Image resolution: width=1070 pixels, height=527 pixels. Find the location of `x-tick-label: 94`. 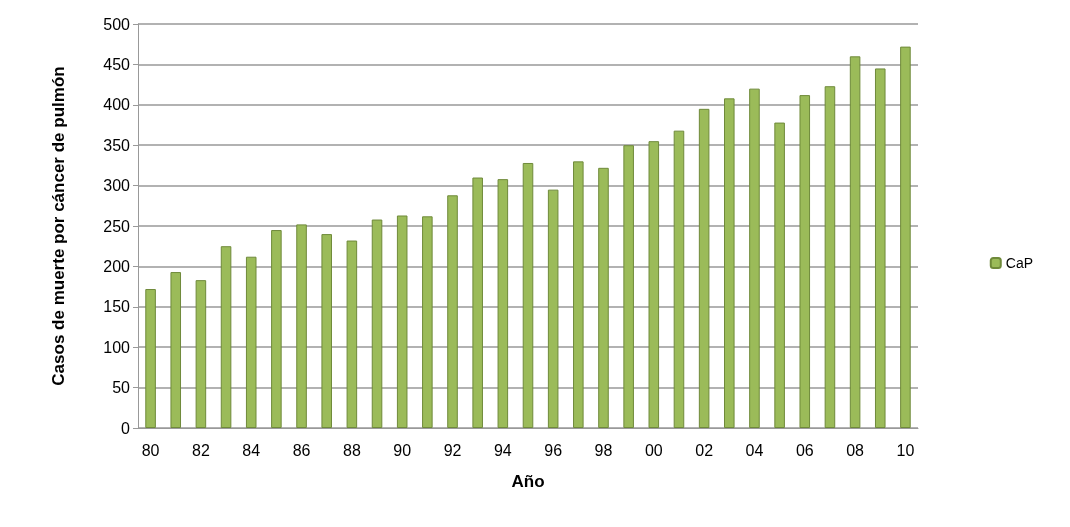

x-tick-label: 94 is located at coordinates (502, 450).